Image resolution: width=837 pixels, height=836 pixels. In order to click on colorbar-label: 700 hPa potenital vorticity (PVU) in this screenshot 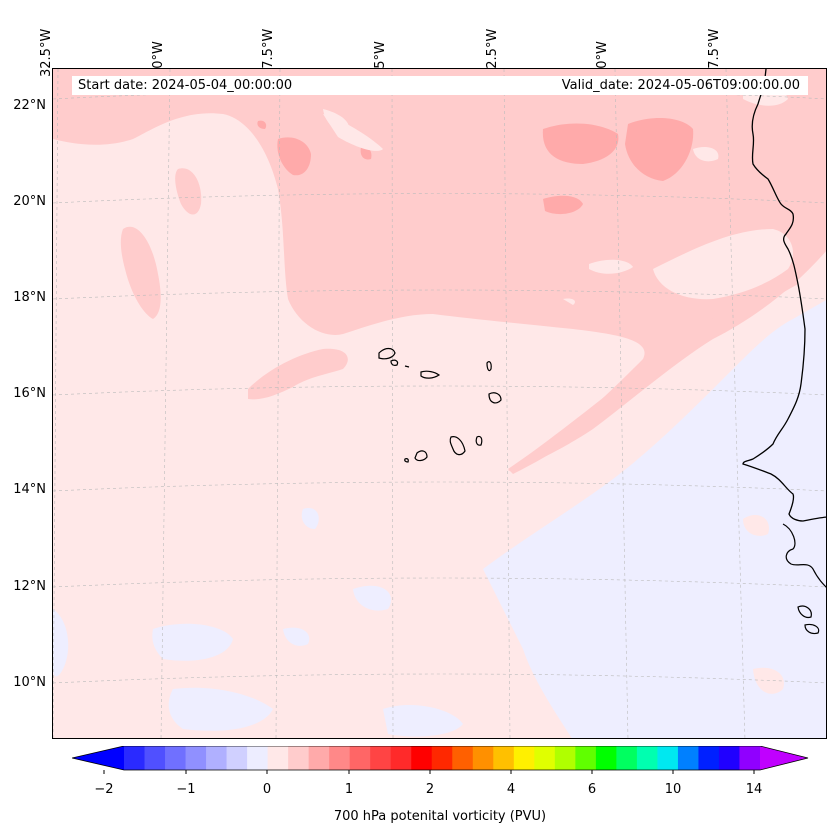, I will do `click(440, 816)`.